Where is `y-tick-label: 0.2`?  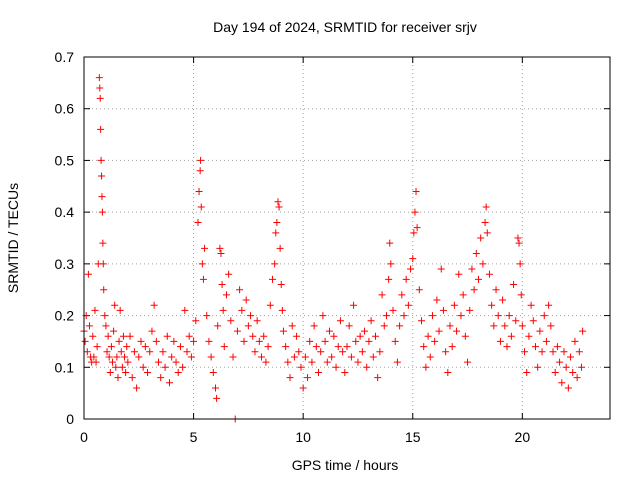
y-tick-label: 0.2 is located at coordinates (65, 316).